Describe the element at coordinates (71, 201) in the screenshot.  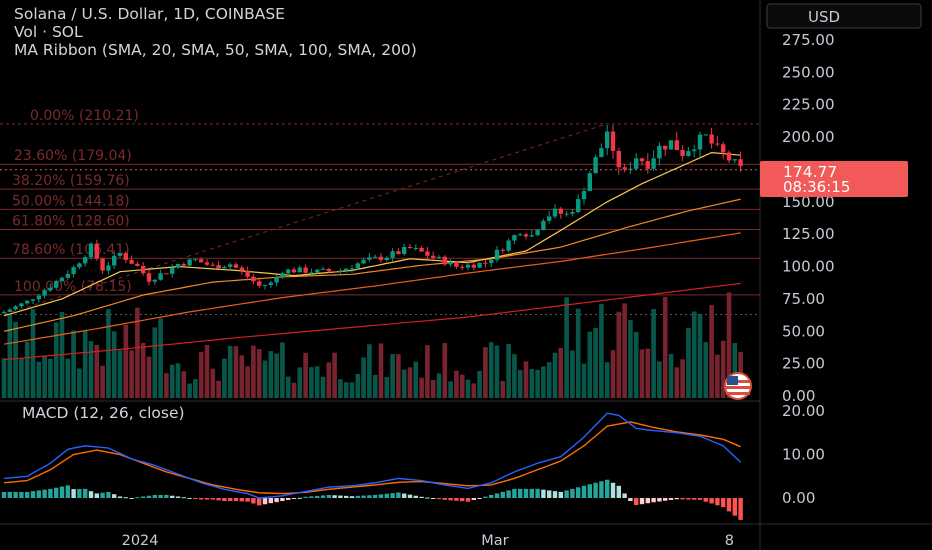
I see `fib-level-label: 50.00% (144.18)` at that location.